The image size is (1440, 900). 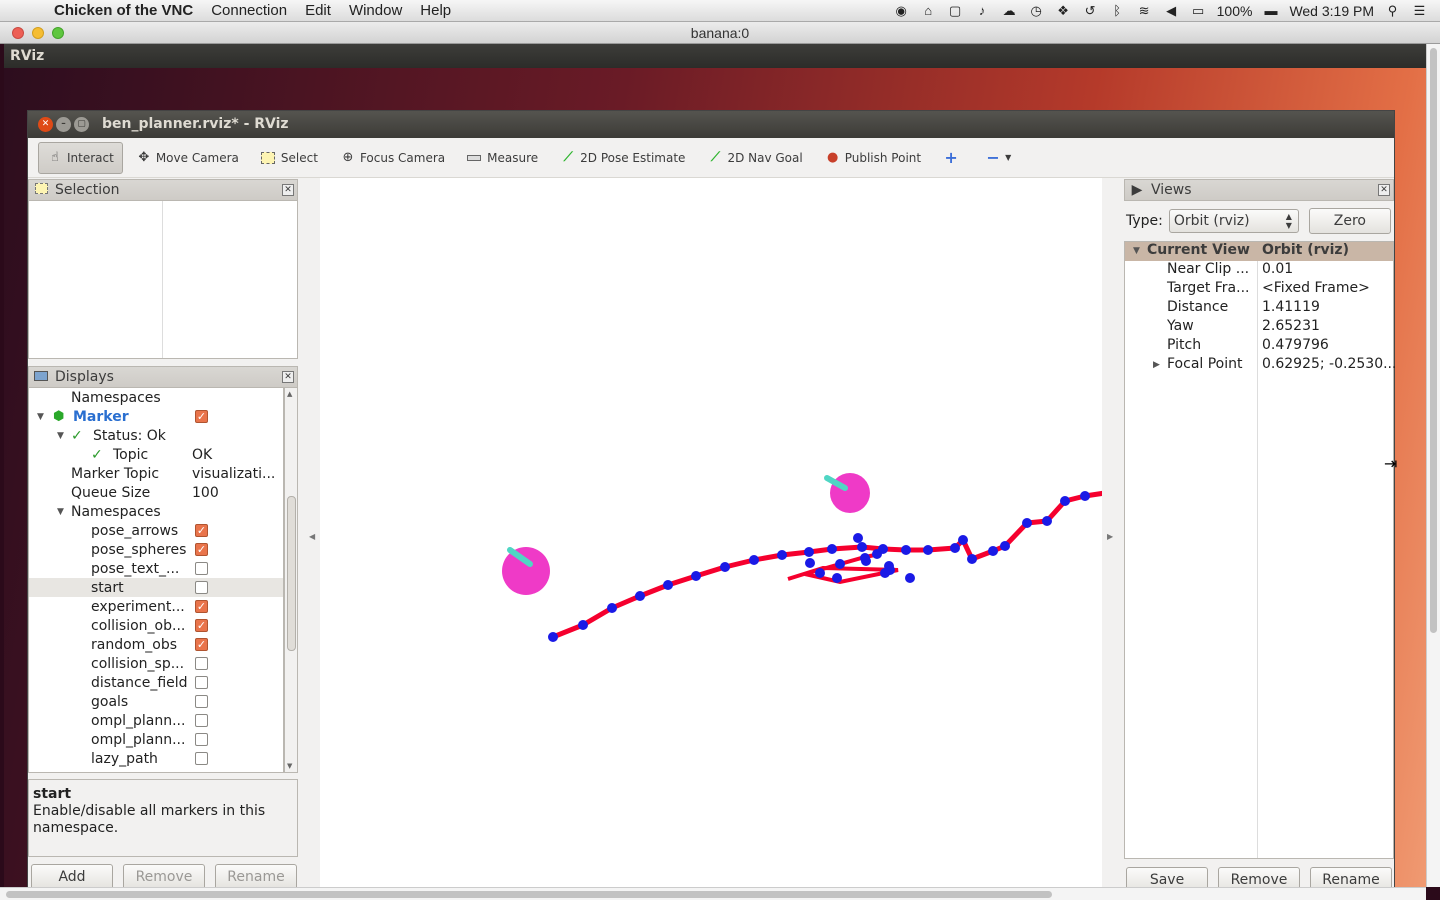 What do you see at coordinates (124, 10) in the screenshot?
I see `menu-app-name: Chicken of the VNC` at bounding box center [124, 10].